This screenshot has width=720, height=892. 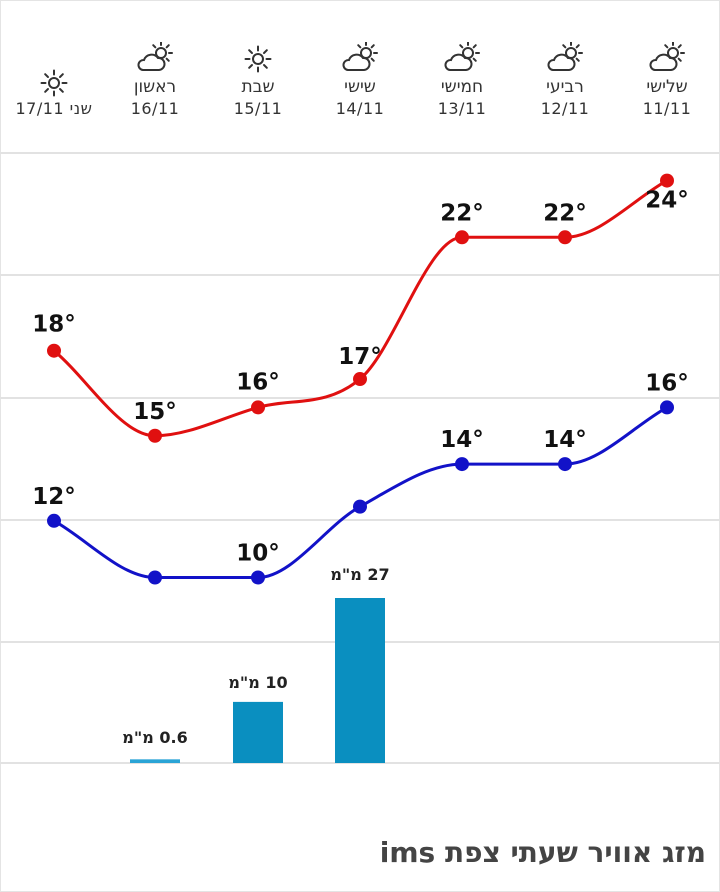 I want to click on day-column: חמישי 13/11, so click(x=462, y=78).